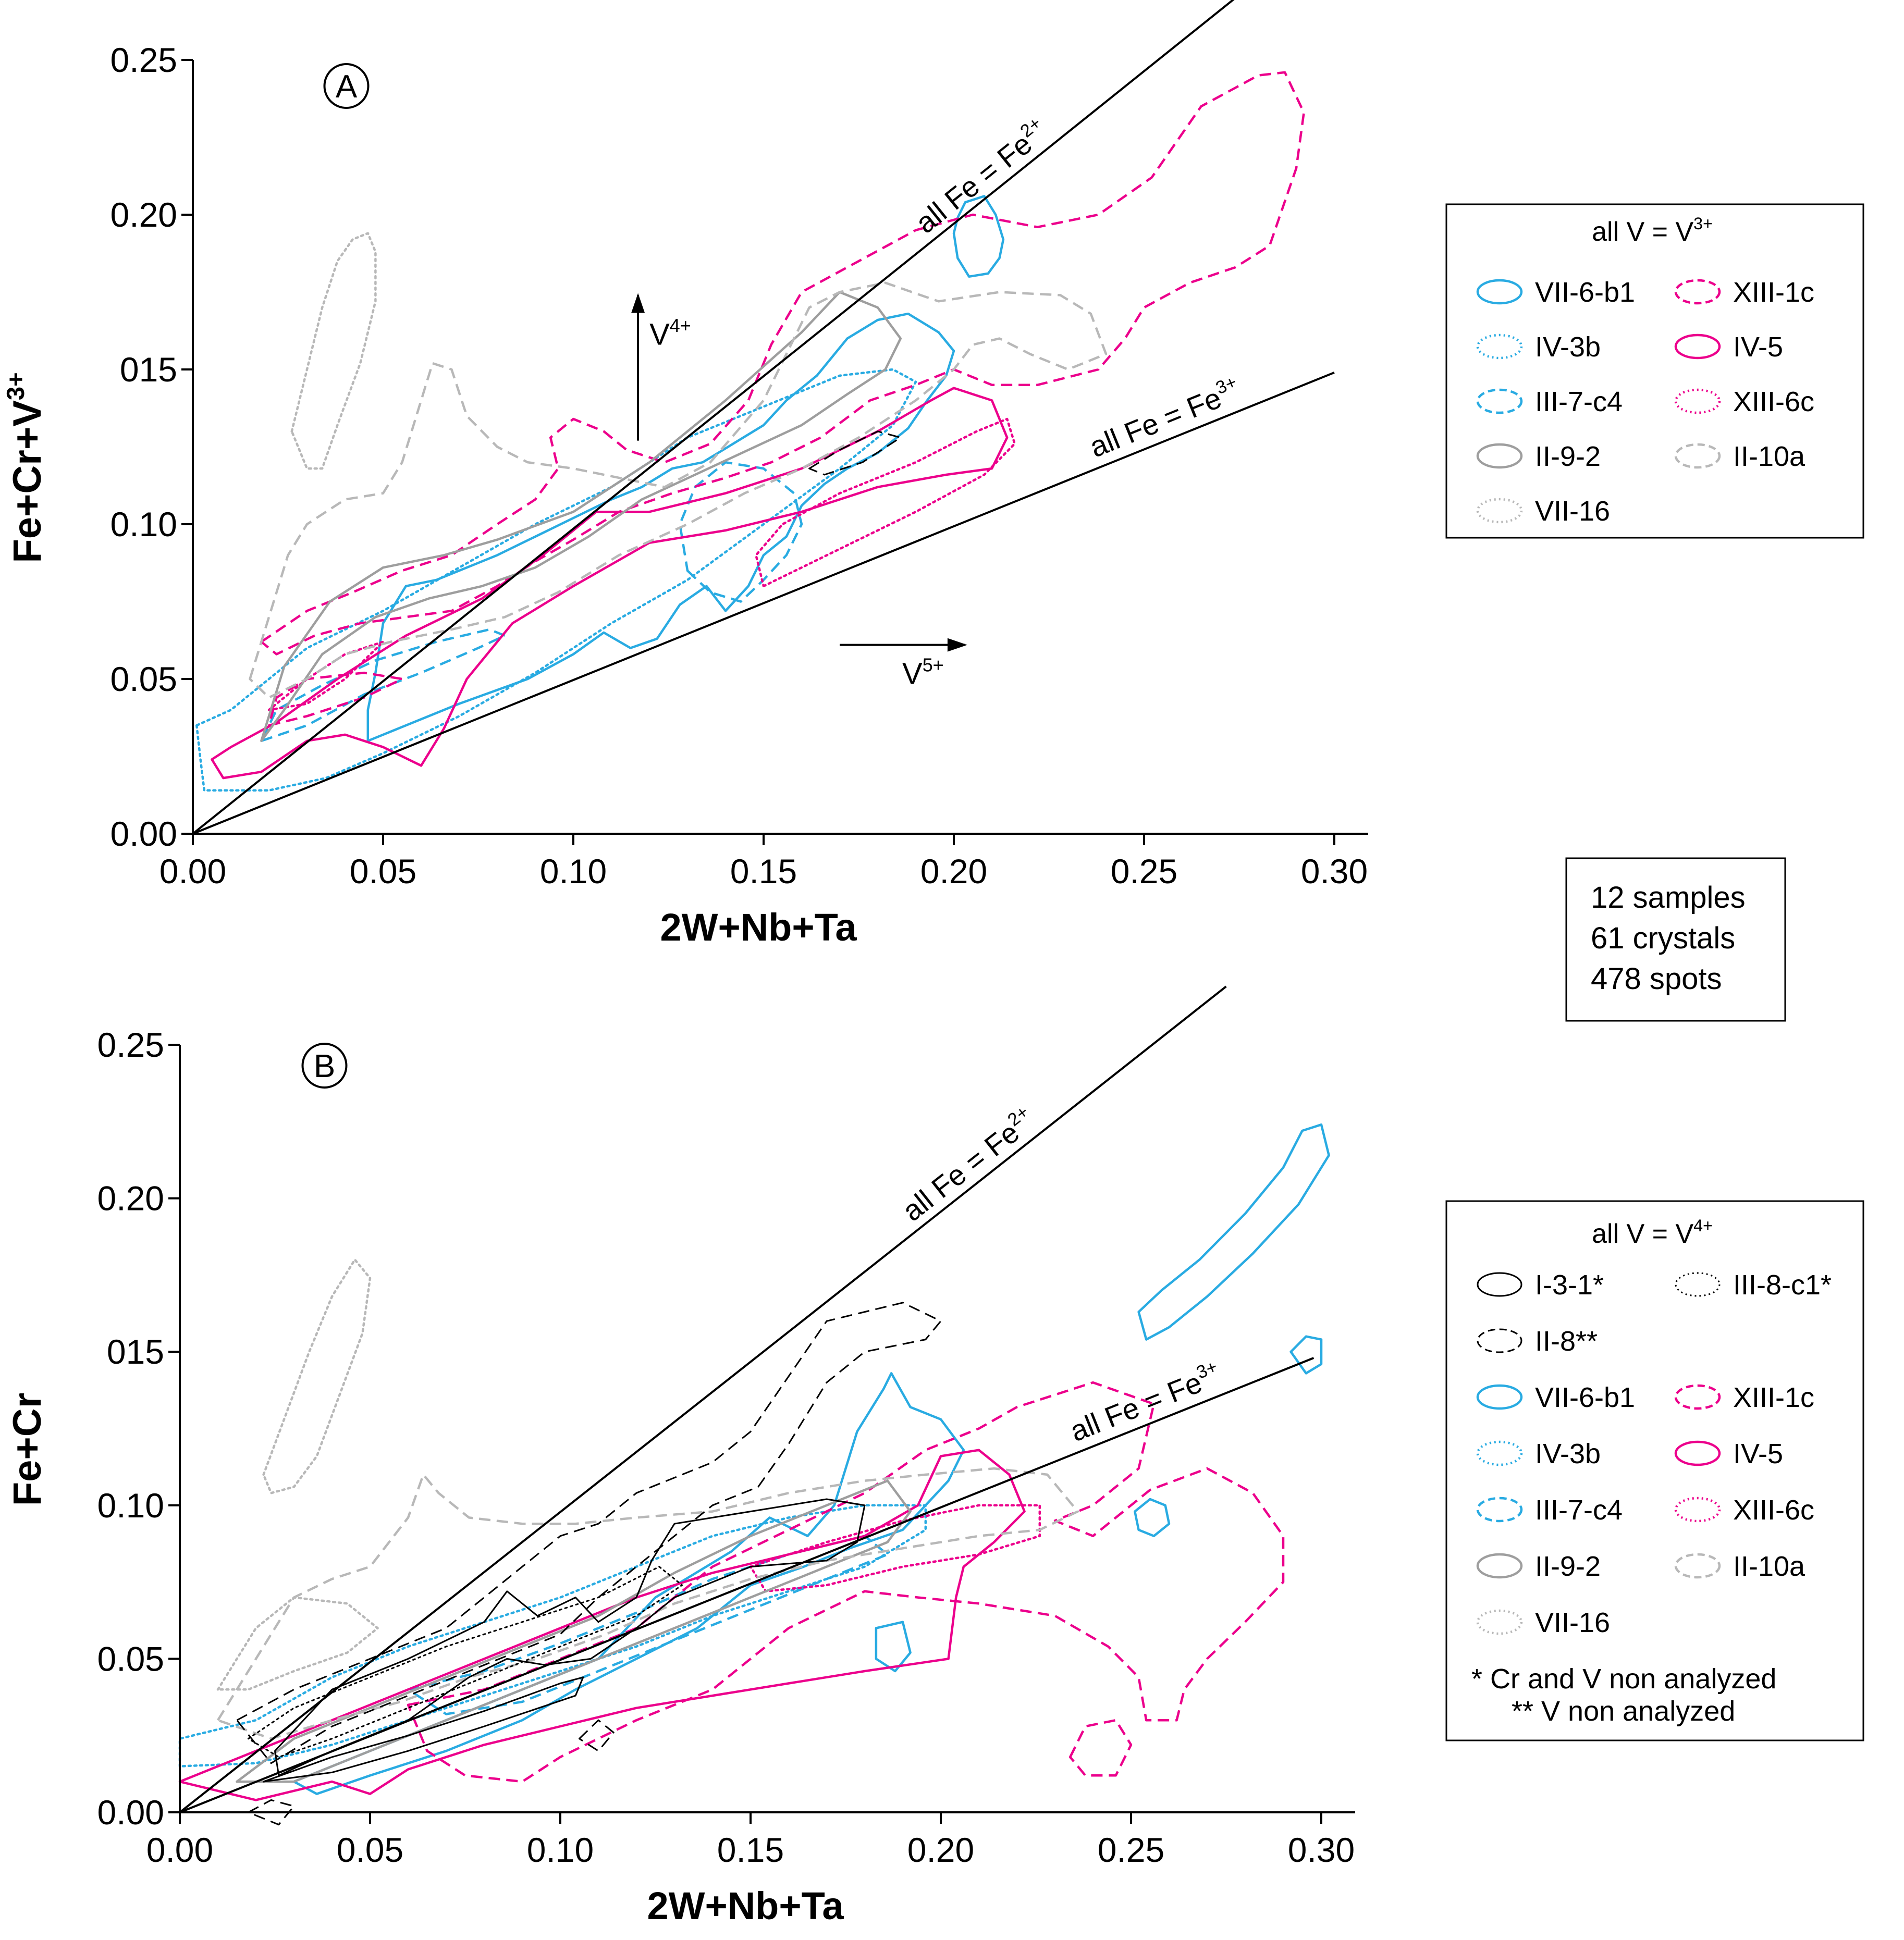 Image resolution: width=1904 pixels, height=1940 pixels. I want to click on legend-swatch-I-3-1*, so click(1499, 1285).